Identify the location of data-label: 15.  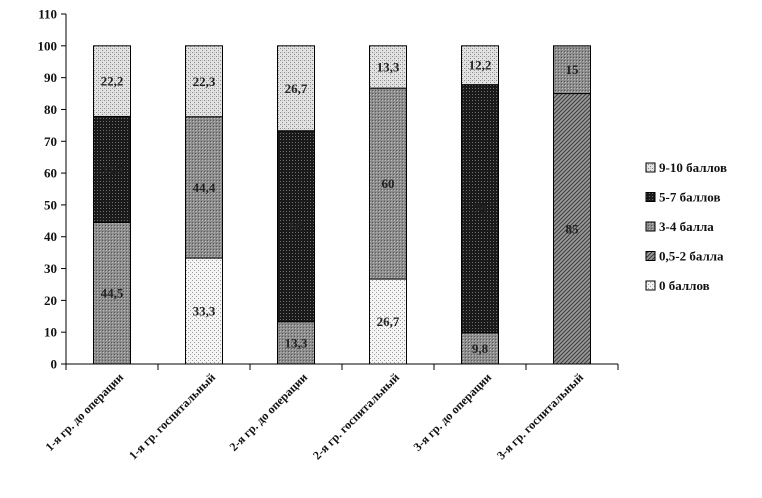
(573, 69).